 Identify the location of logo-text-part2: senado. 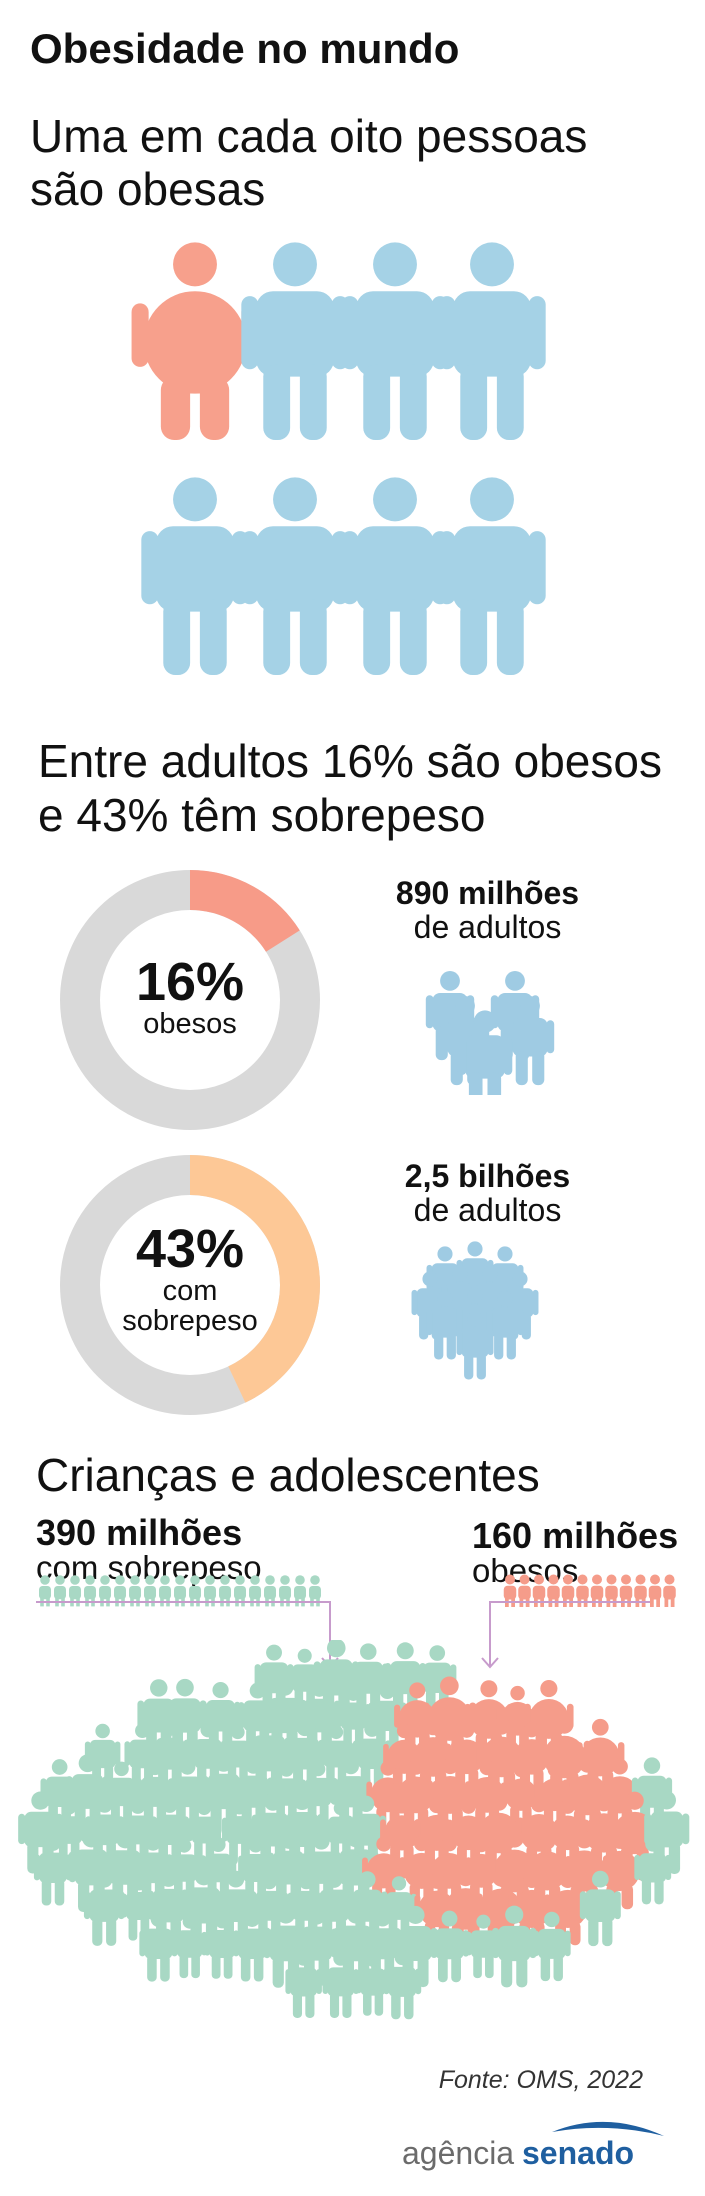
(578, 2153).